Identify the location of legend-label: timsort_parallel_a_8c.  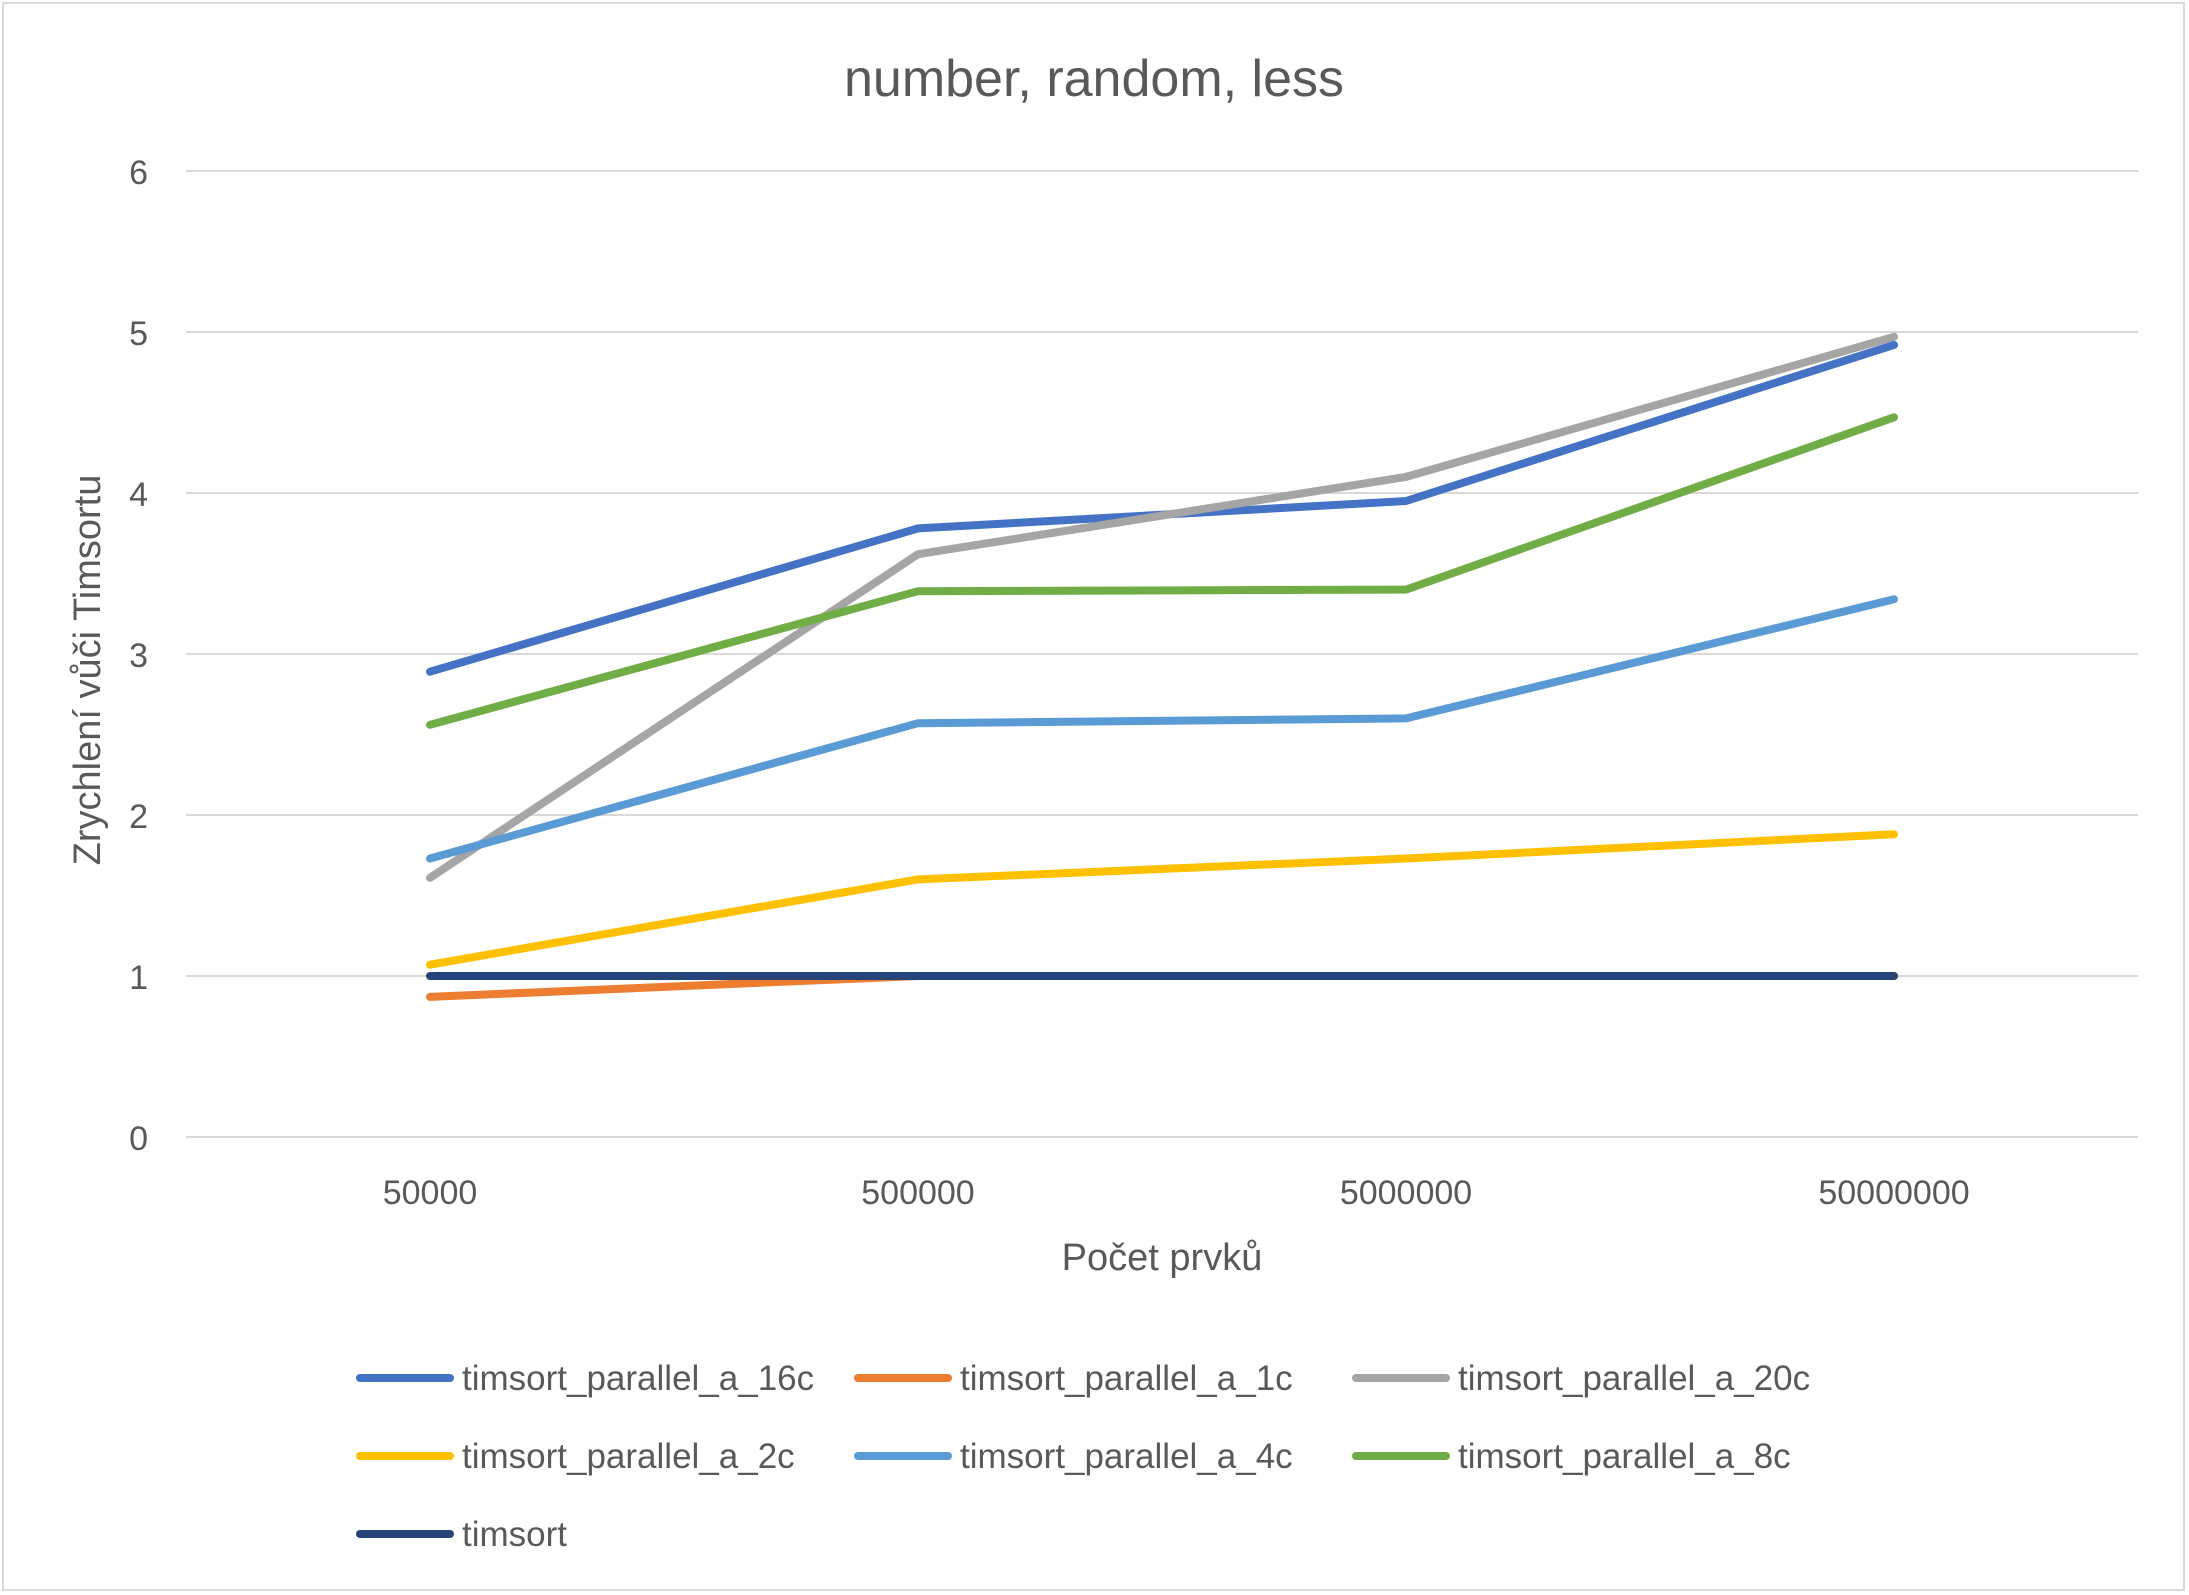
(1624, 1456).